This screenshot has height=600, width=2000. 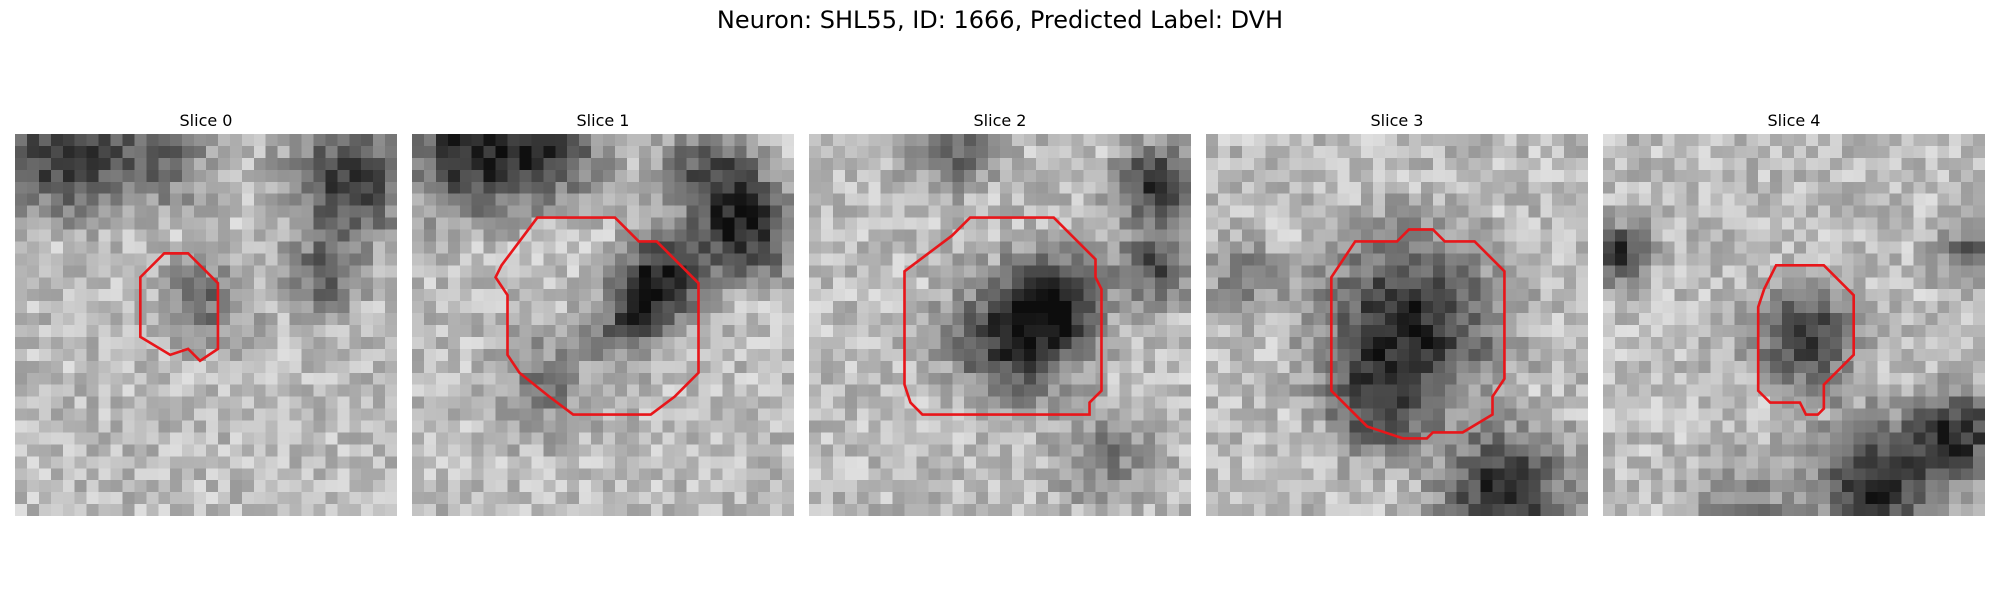 I want to click on slice-title: Slice 0, so click(x=206, y=120).